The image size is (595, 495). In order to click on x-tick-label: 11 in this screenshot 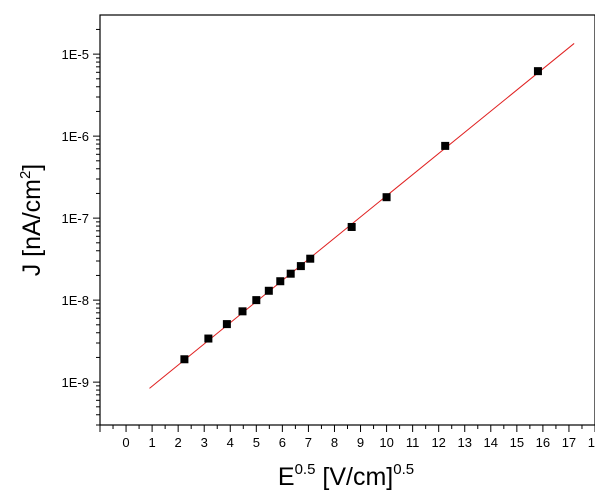, I will do `click(413, 442)`.